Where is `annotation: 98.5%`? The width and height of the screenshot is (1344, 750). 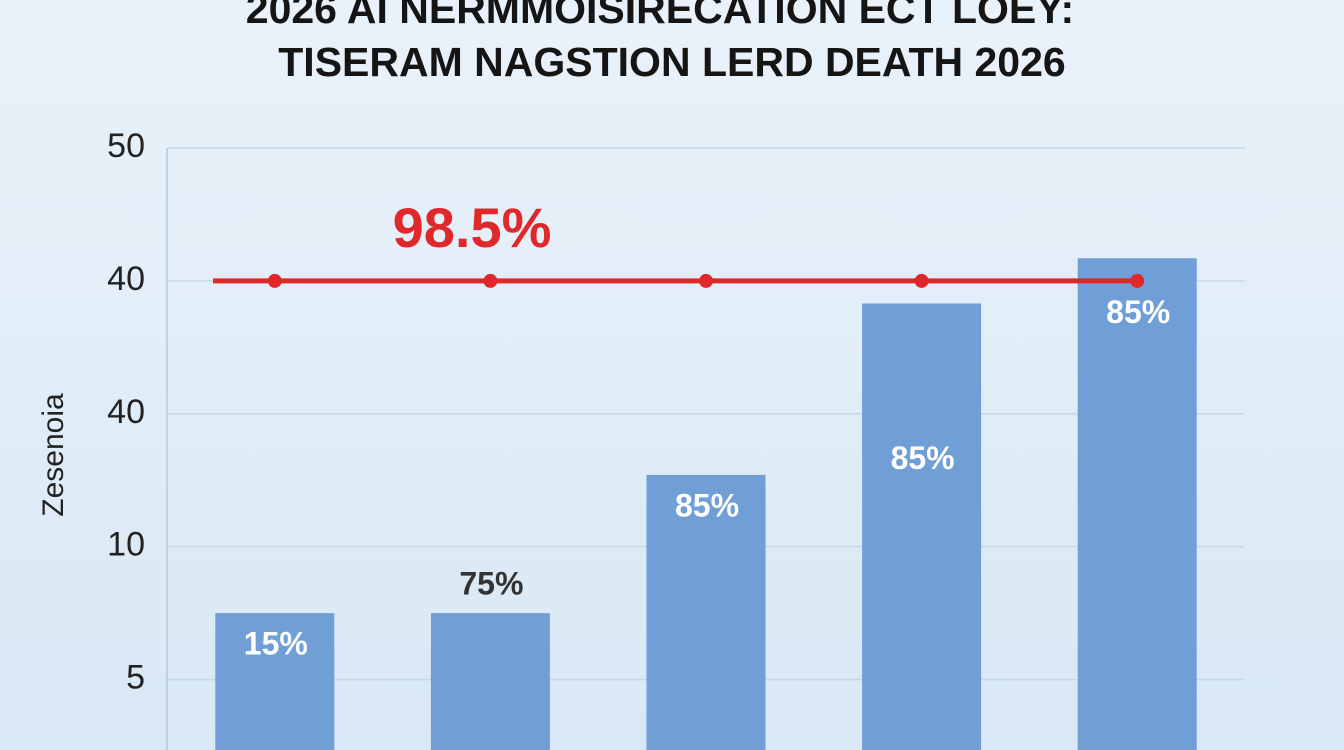 annotation: 98.5% is located at coordinates (472, 227).